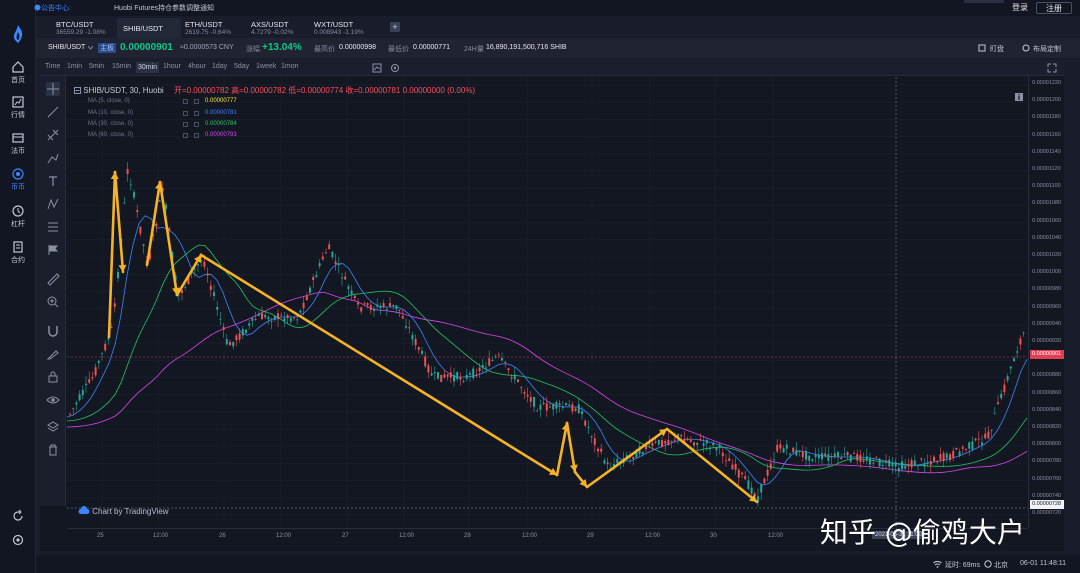 Image resolution: width=1080 pixels, height=573 pixels. Describe the element at coordinates (220, 66) in the screenshot. I see `tf-1day: 1day` at that location.